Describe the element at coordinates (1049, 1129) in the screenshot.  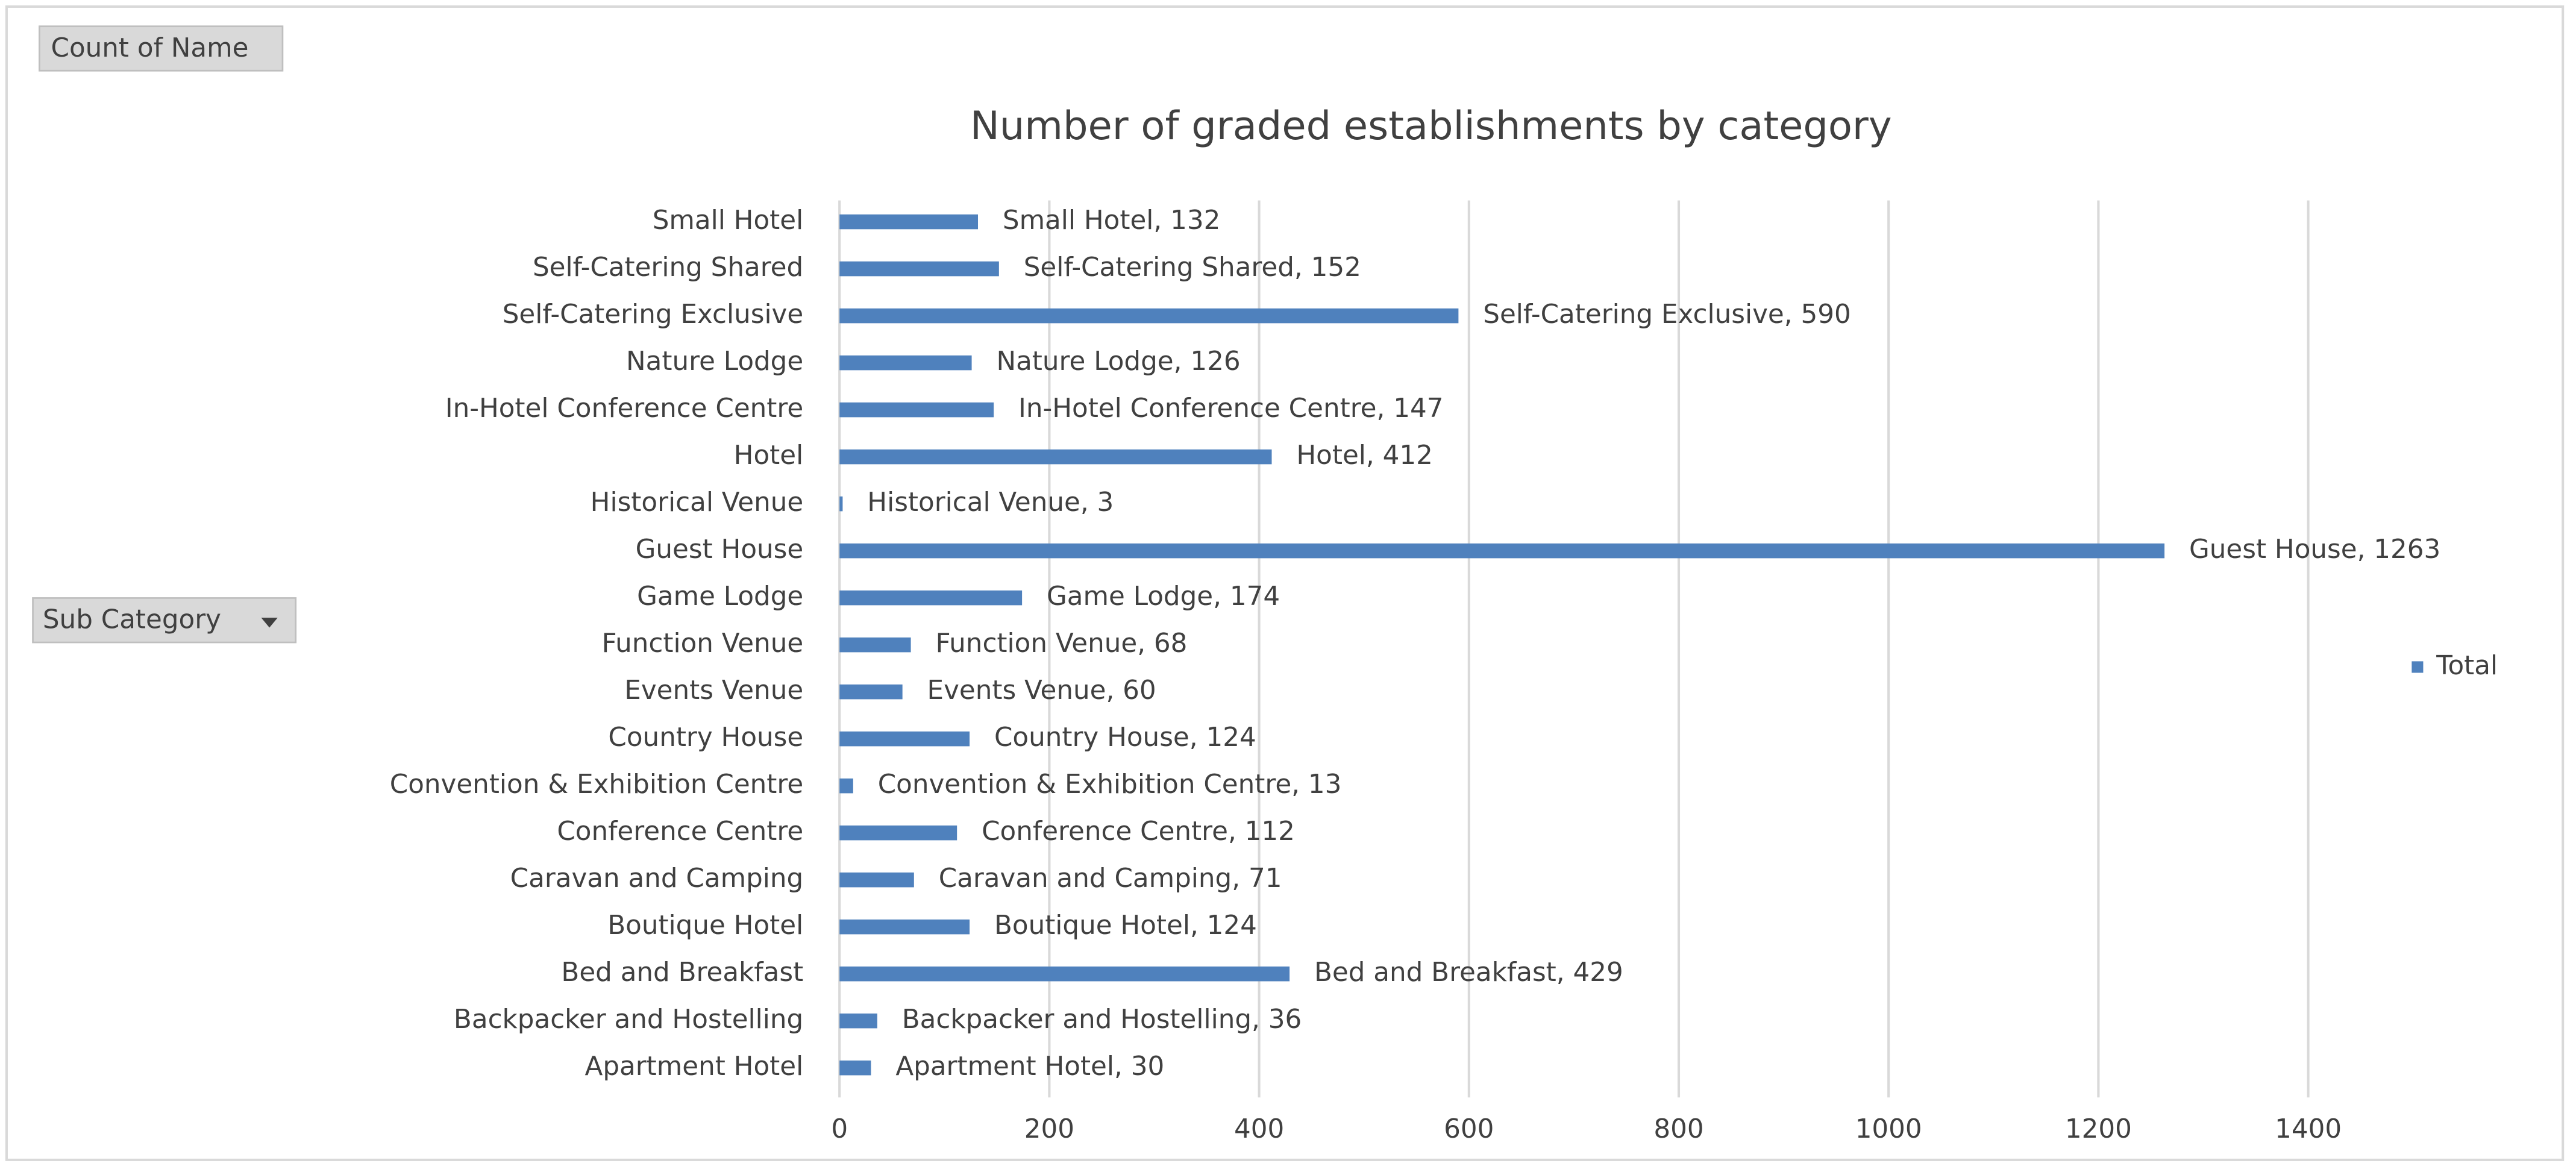
I see `x-tick-label: 200` at that location.